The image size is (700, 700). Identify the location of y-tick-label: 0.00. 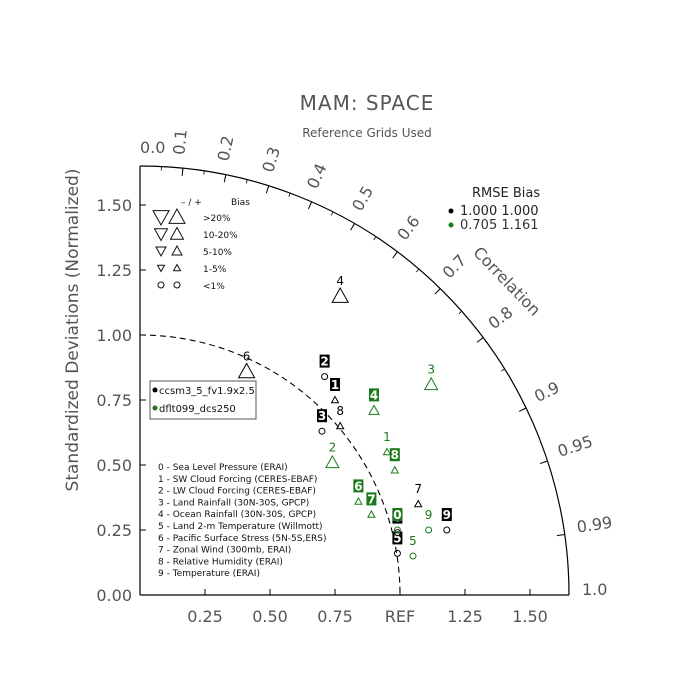
(114, 595).